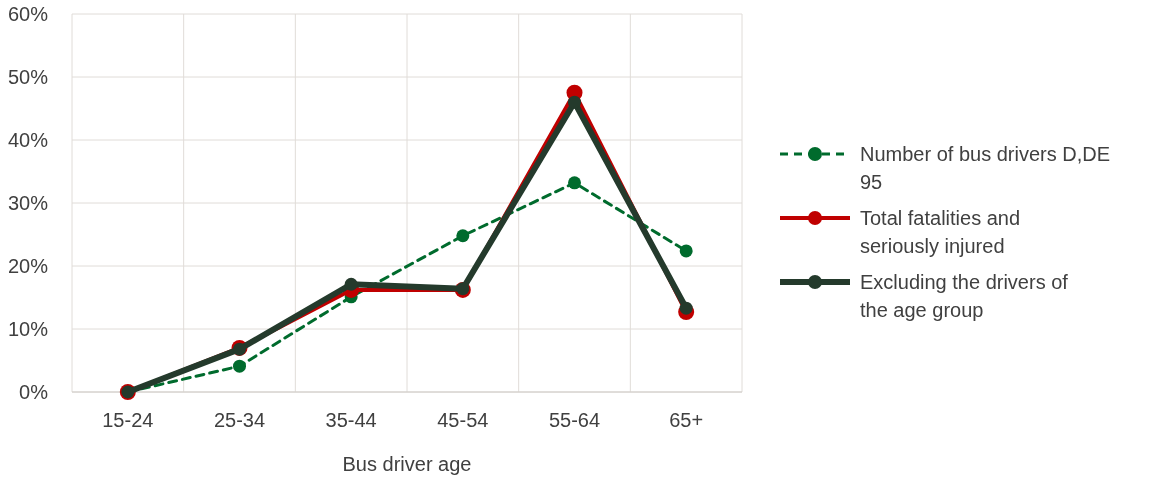 Image resolution: width=1174 pixels, height=487 pixels. What do you see at coordinates (985, 168) in the screenshot?
I see `legend-label: Number of bus drivers D,DE 95` at bounding box center [985, 168].